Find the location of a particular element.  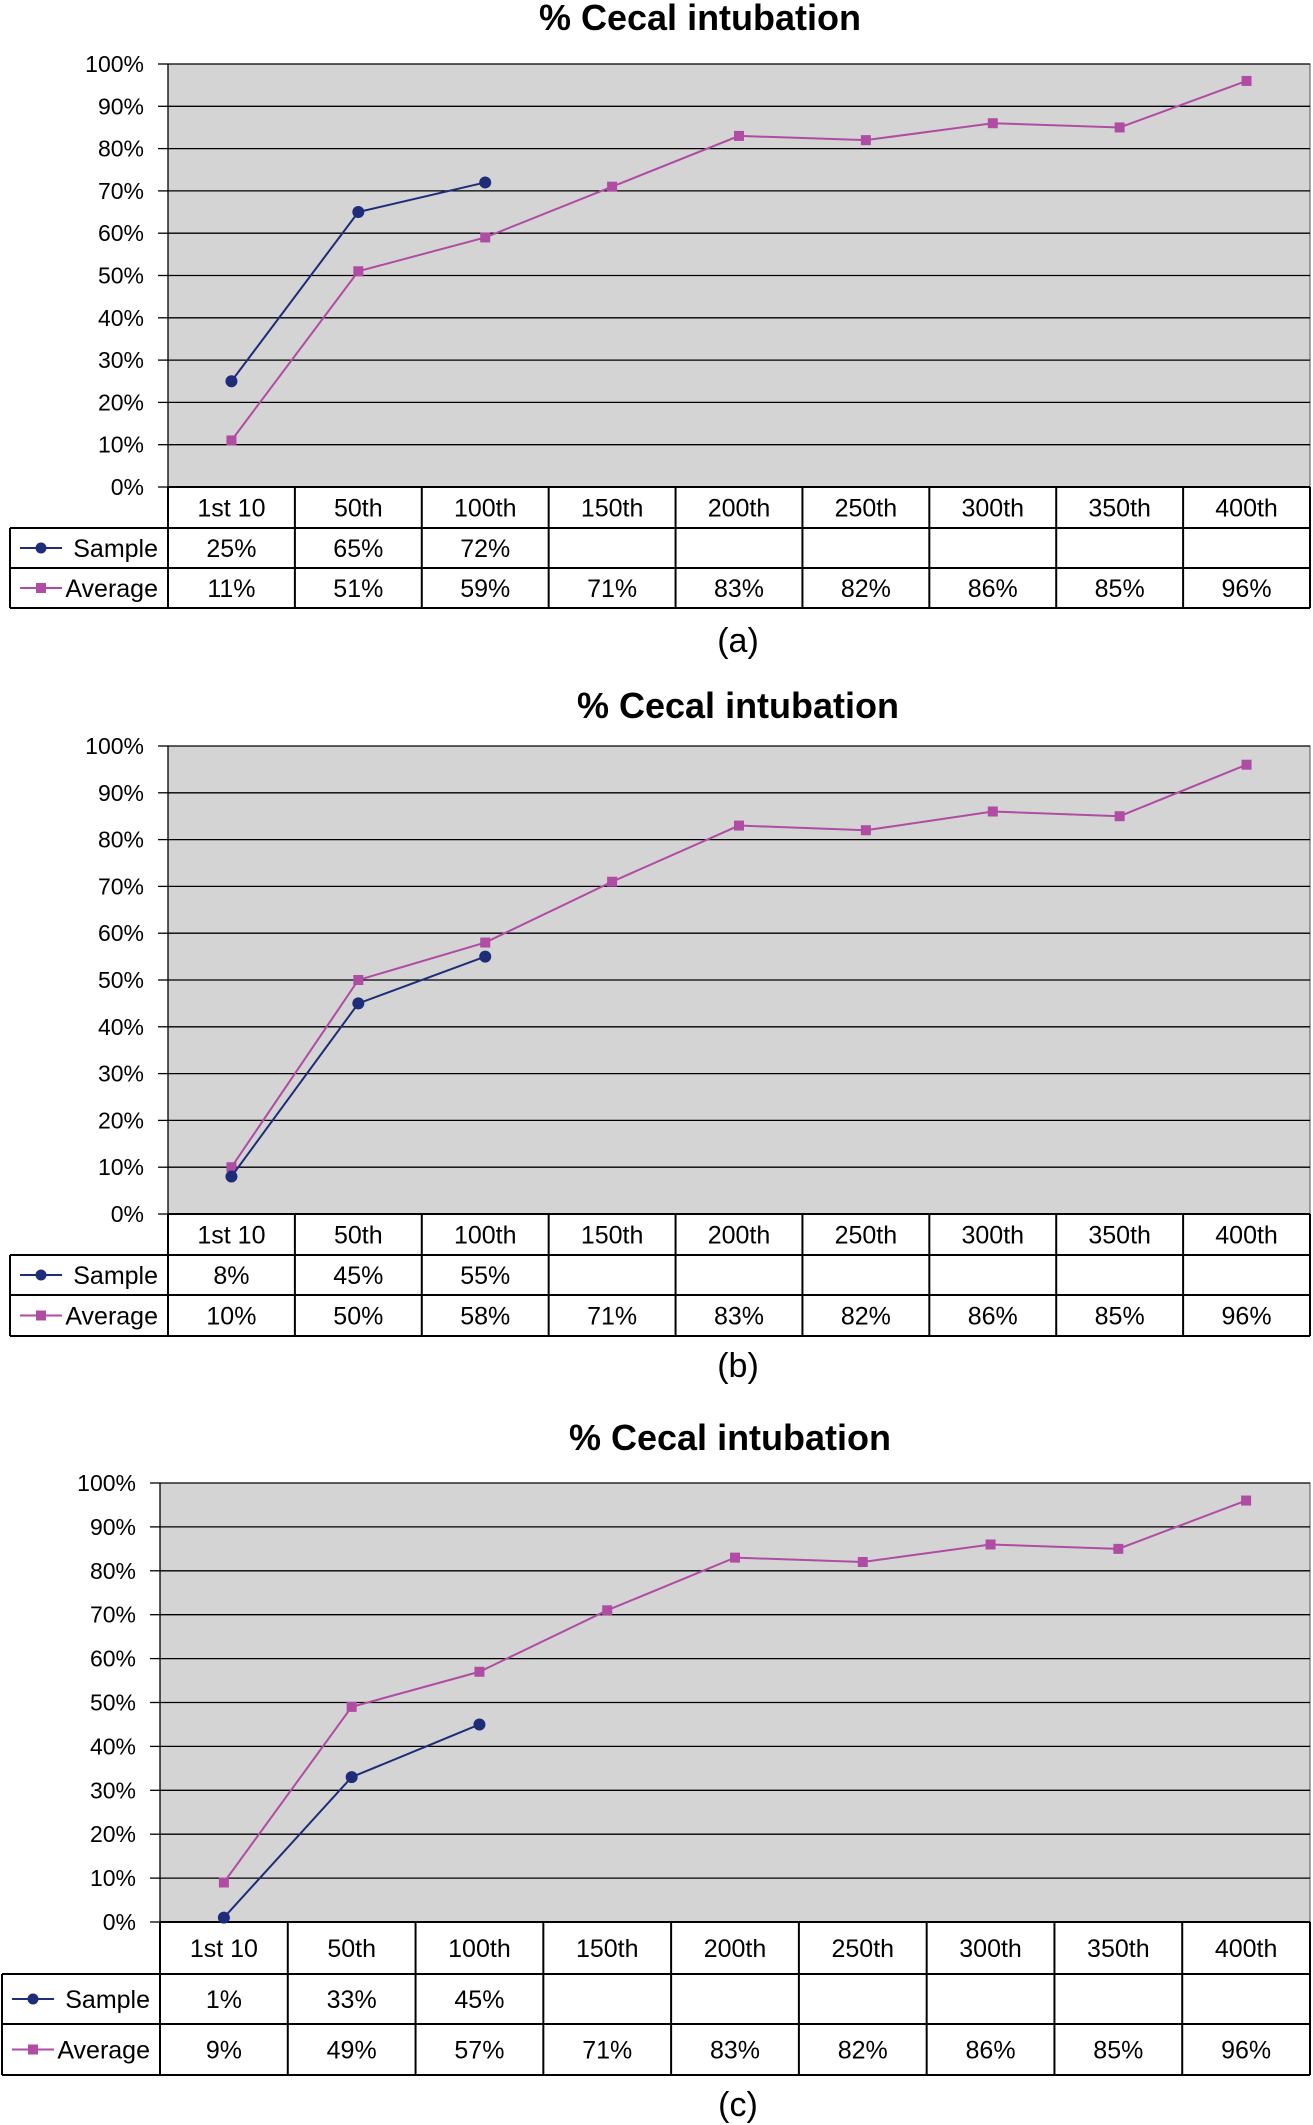

y-tick-label: 0% is located at coordinates (127, 1214).